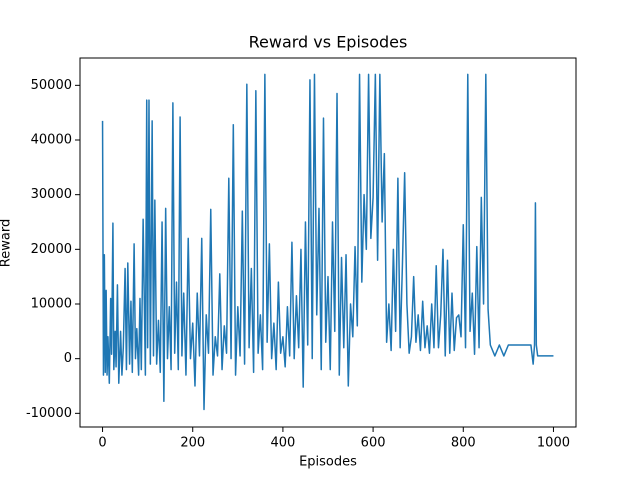 The height and width of the screenshot is (480, 640). Describe the element at coordinates (51, 194) in the screenshot. I see `y-tick-label: 30000` at that location.